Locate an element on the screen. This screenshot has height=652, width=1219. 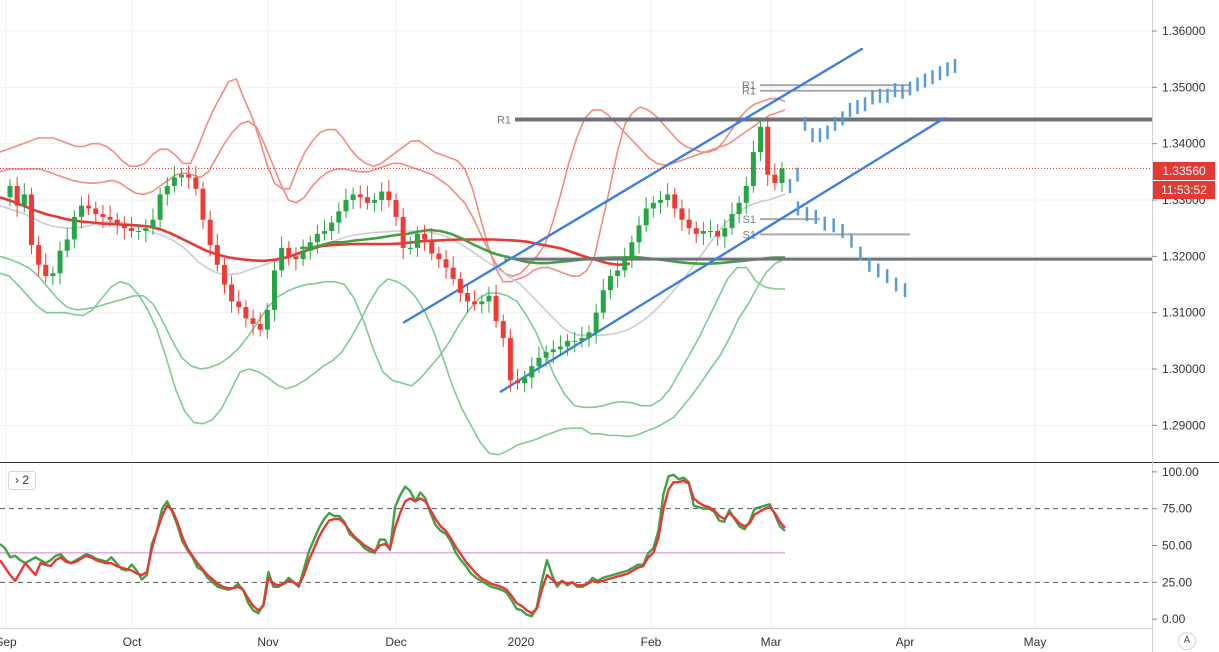
x-tick-label: Nov is located at coordinates (267, 642).